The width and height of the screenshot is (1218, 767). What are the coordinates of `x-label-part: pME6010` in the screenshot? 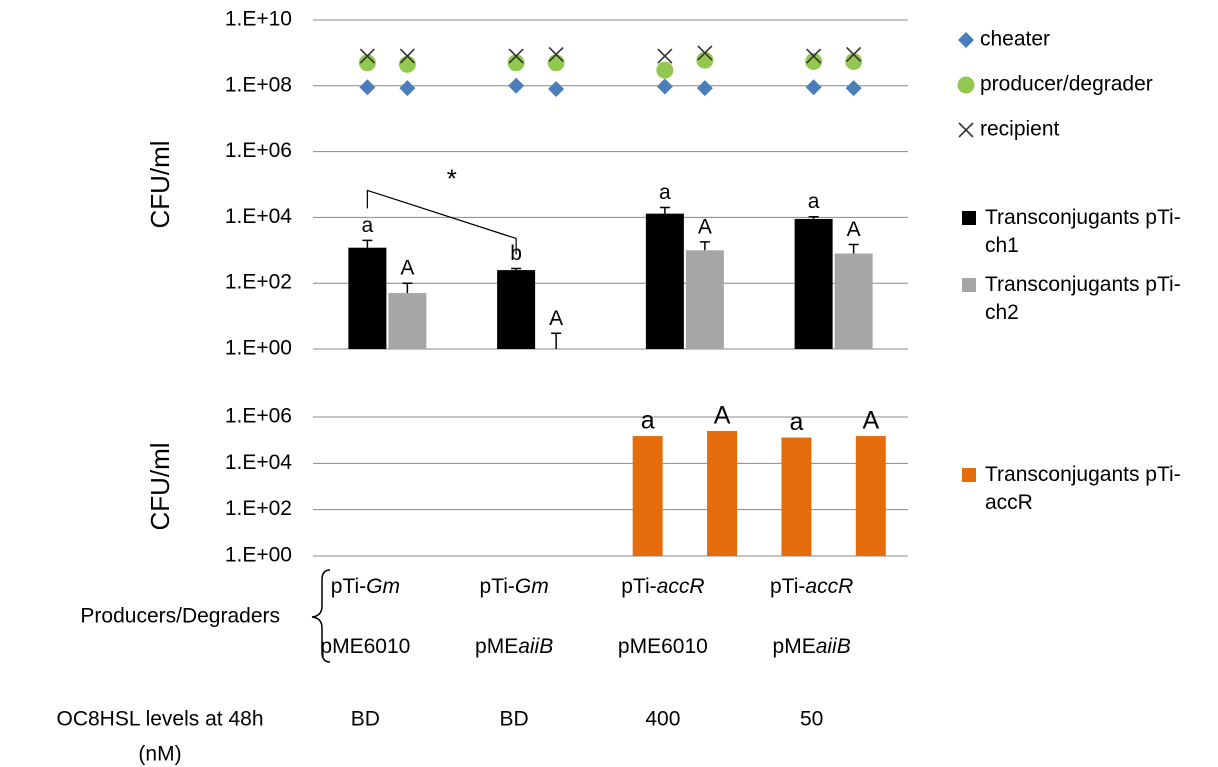 It's located at (365, 646).